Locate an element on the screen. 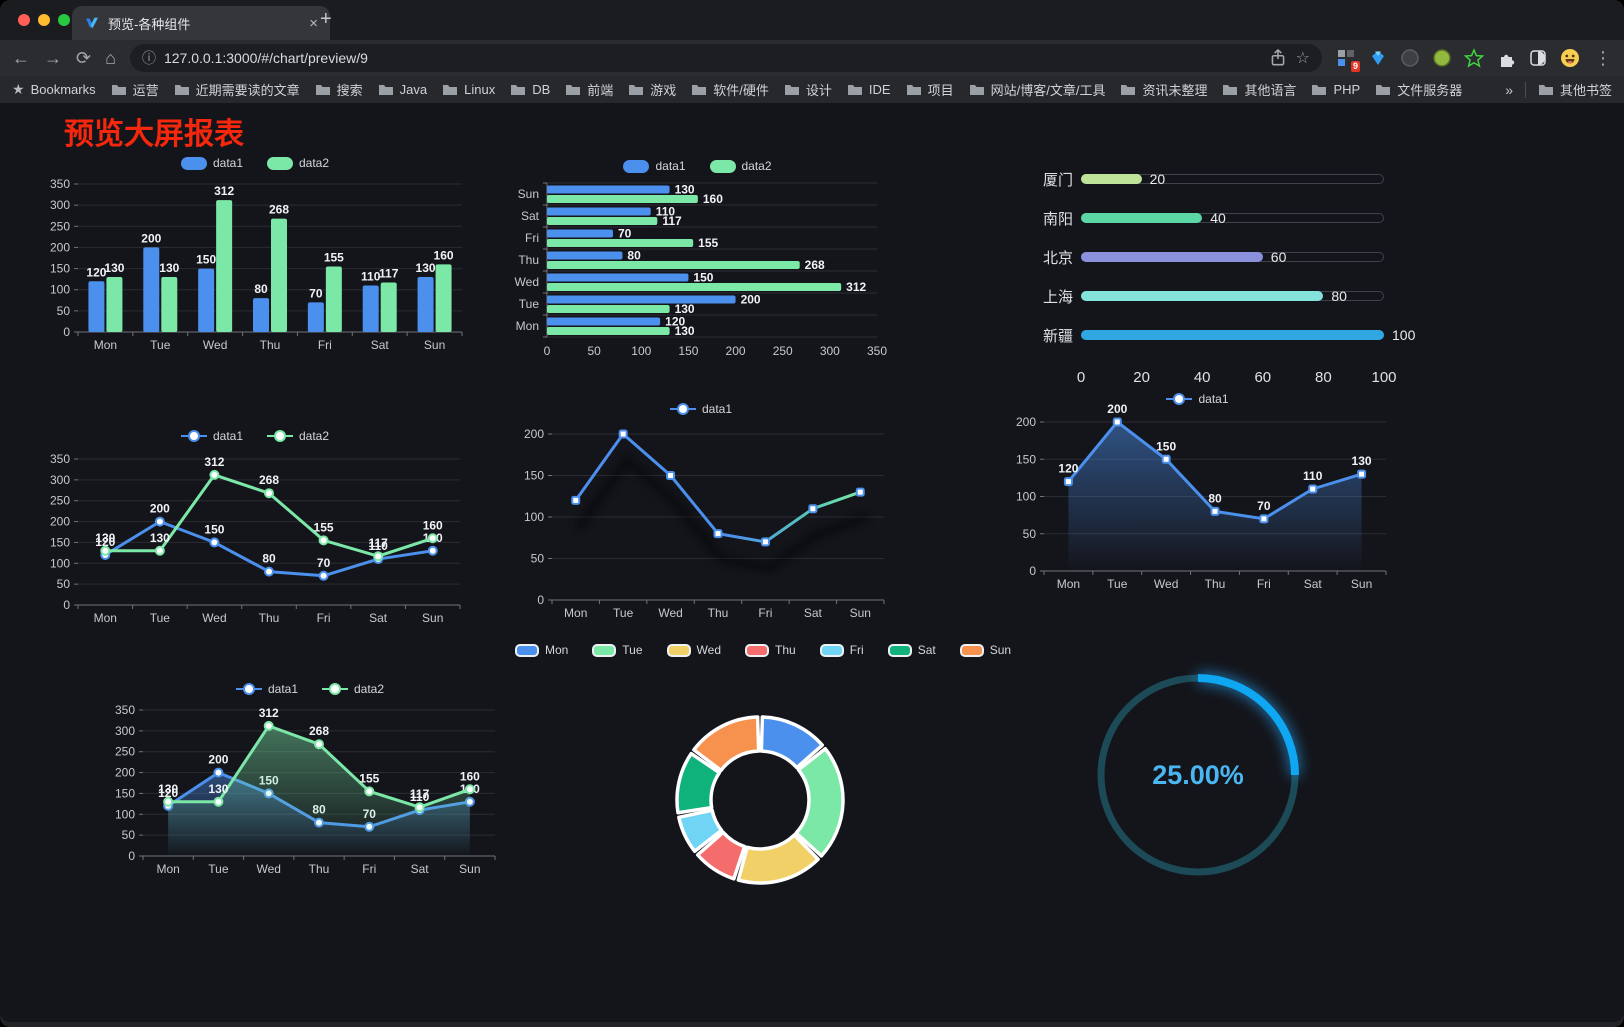  bookmark-folder-item: 设计 is located at coordinates (808, 89).